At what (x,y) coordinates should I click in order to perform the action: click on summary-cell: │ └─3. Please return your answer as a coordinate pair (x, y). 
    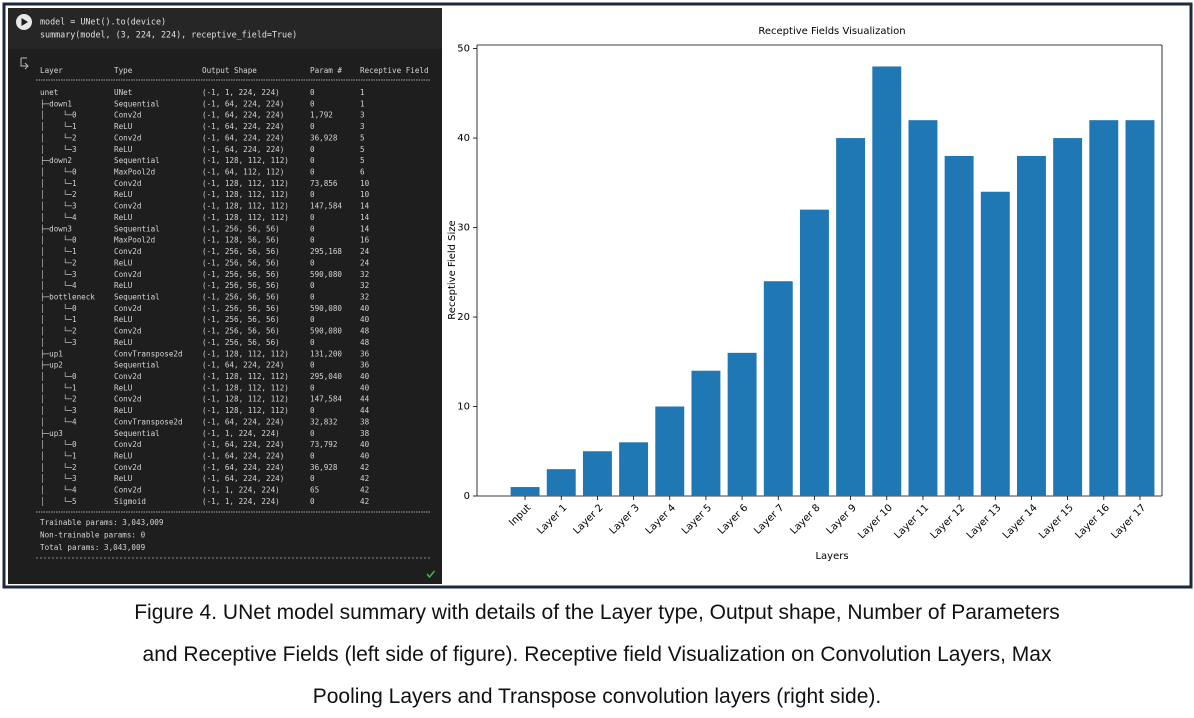
    Looking at the image, I should click on (58, 274).